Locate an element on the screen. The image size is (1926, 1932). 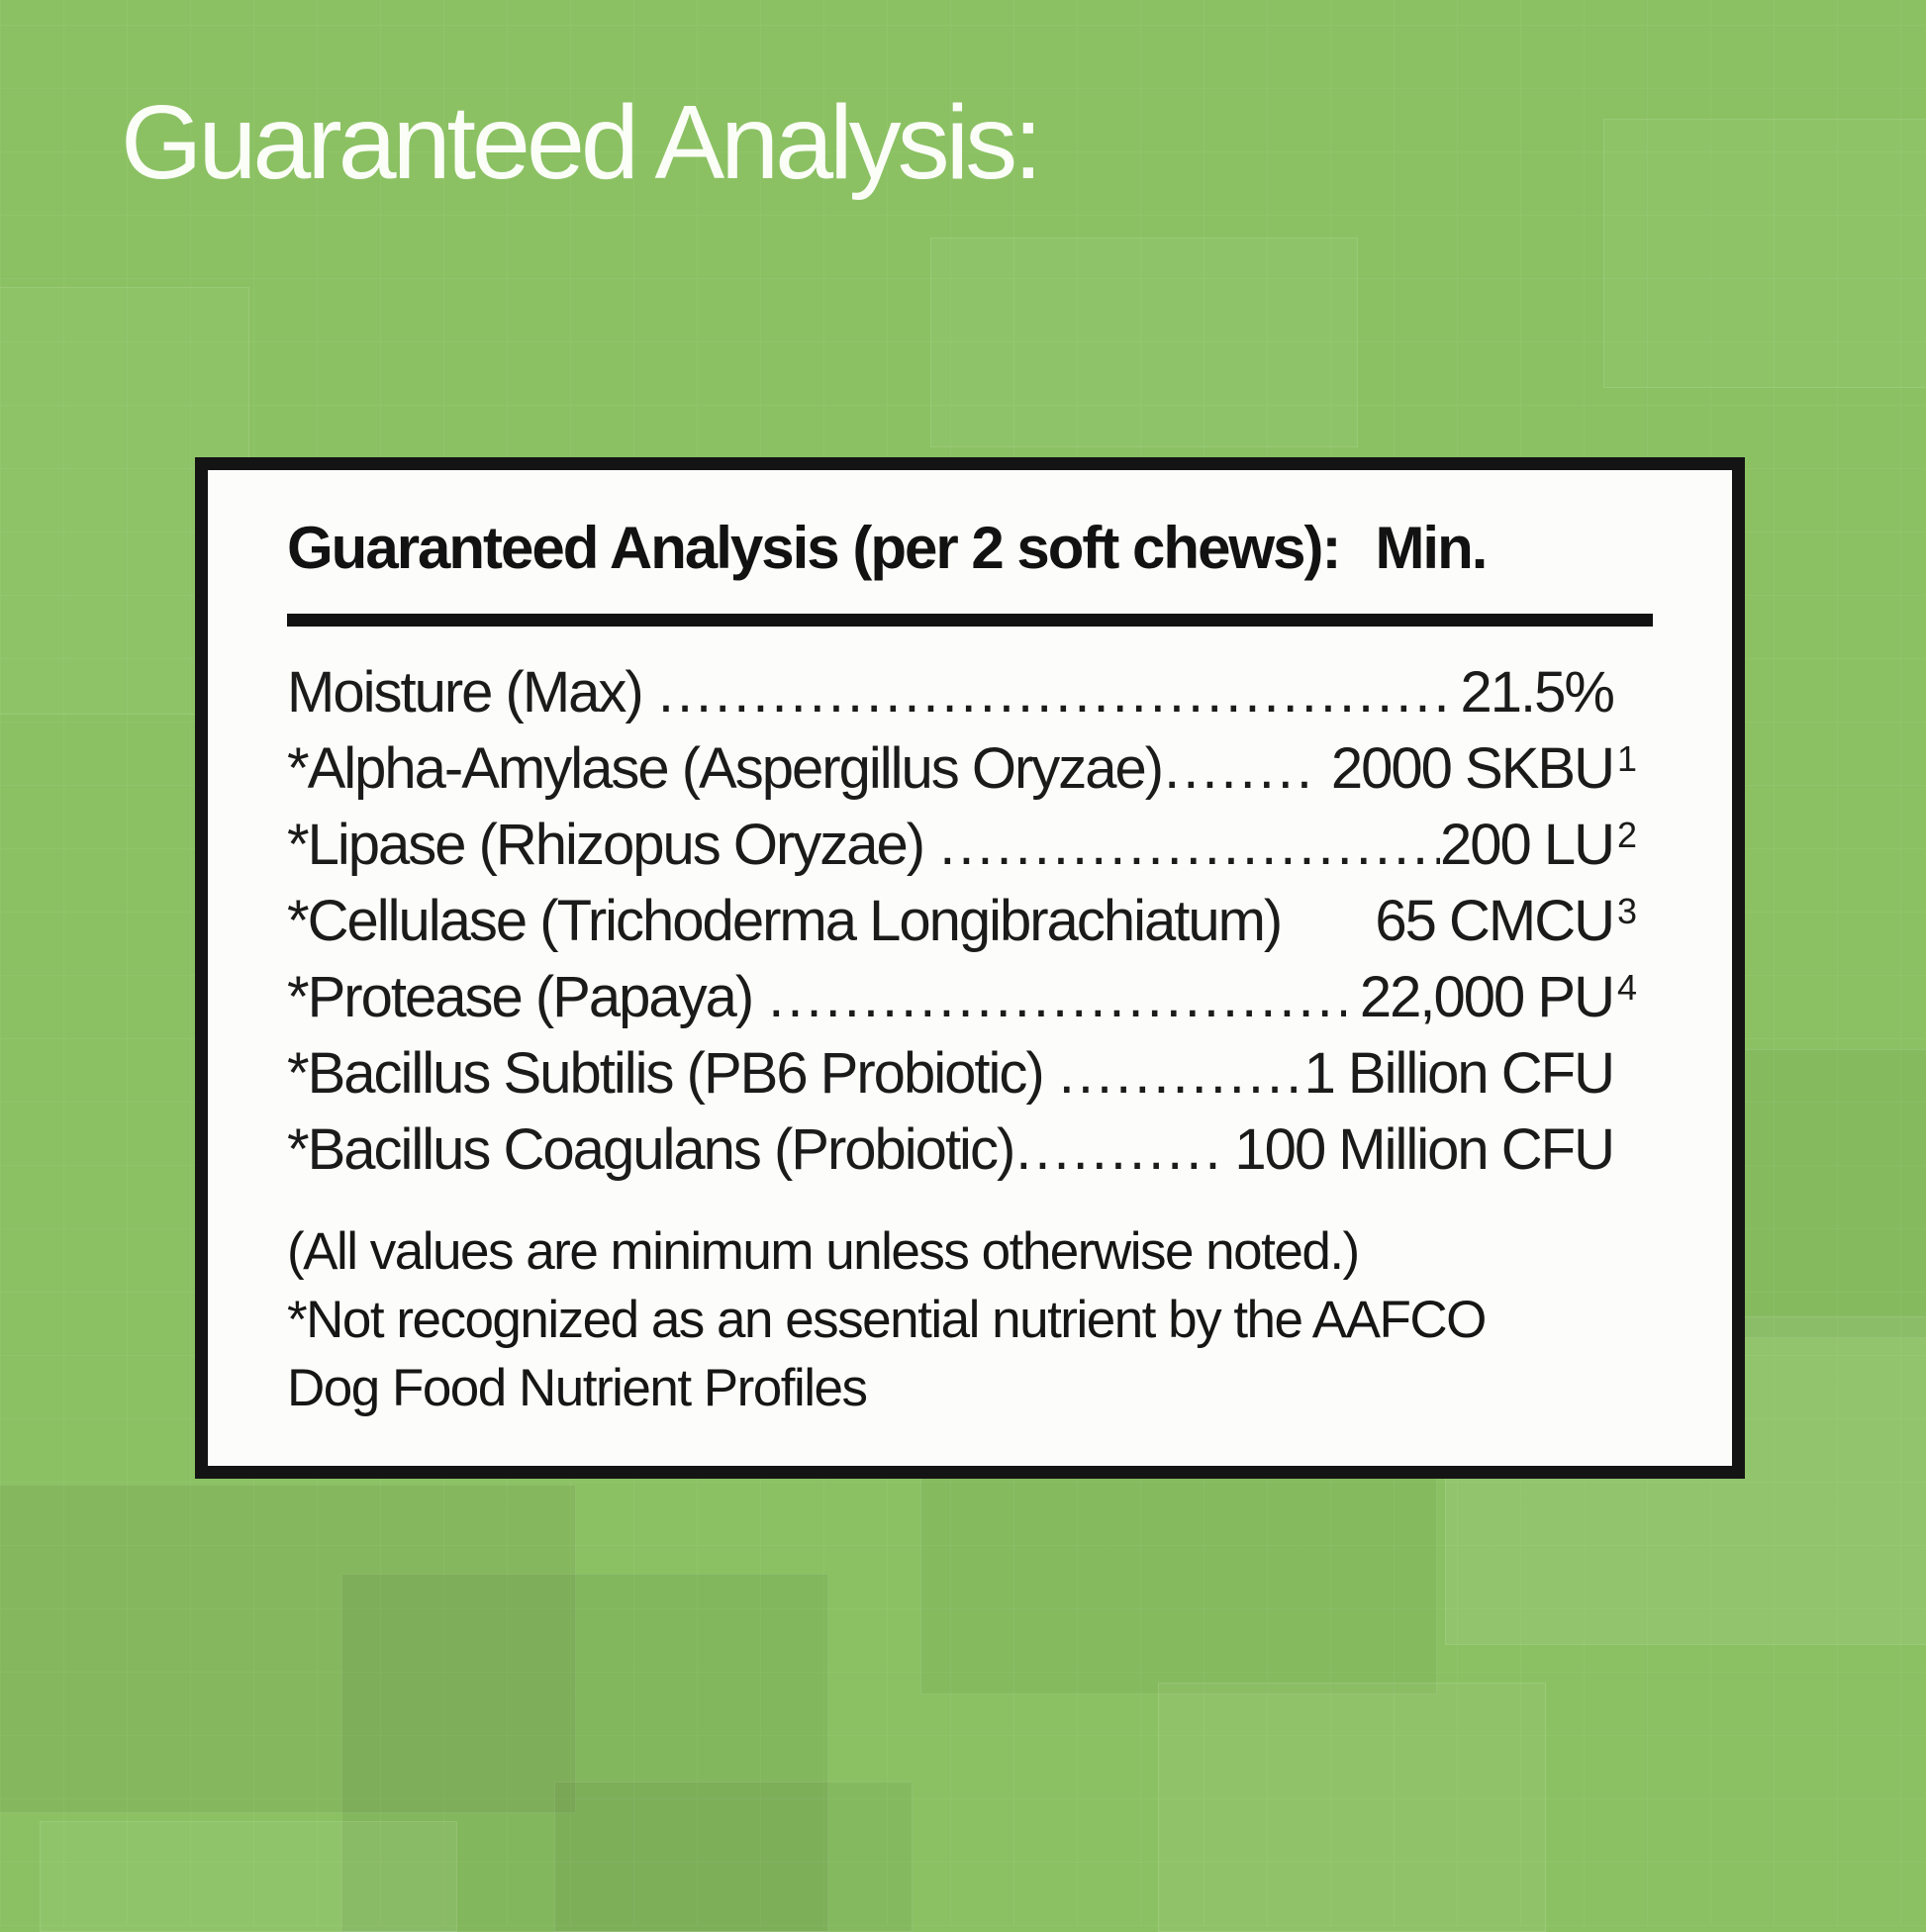
header-rule is located at coordinates (970, 620).